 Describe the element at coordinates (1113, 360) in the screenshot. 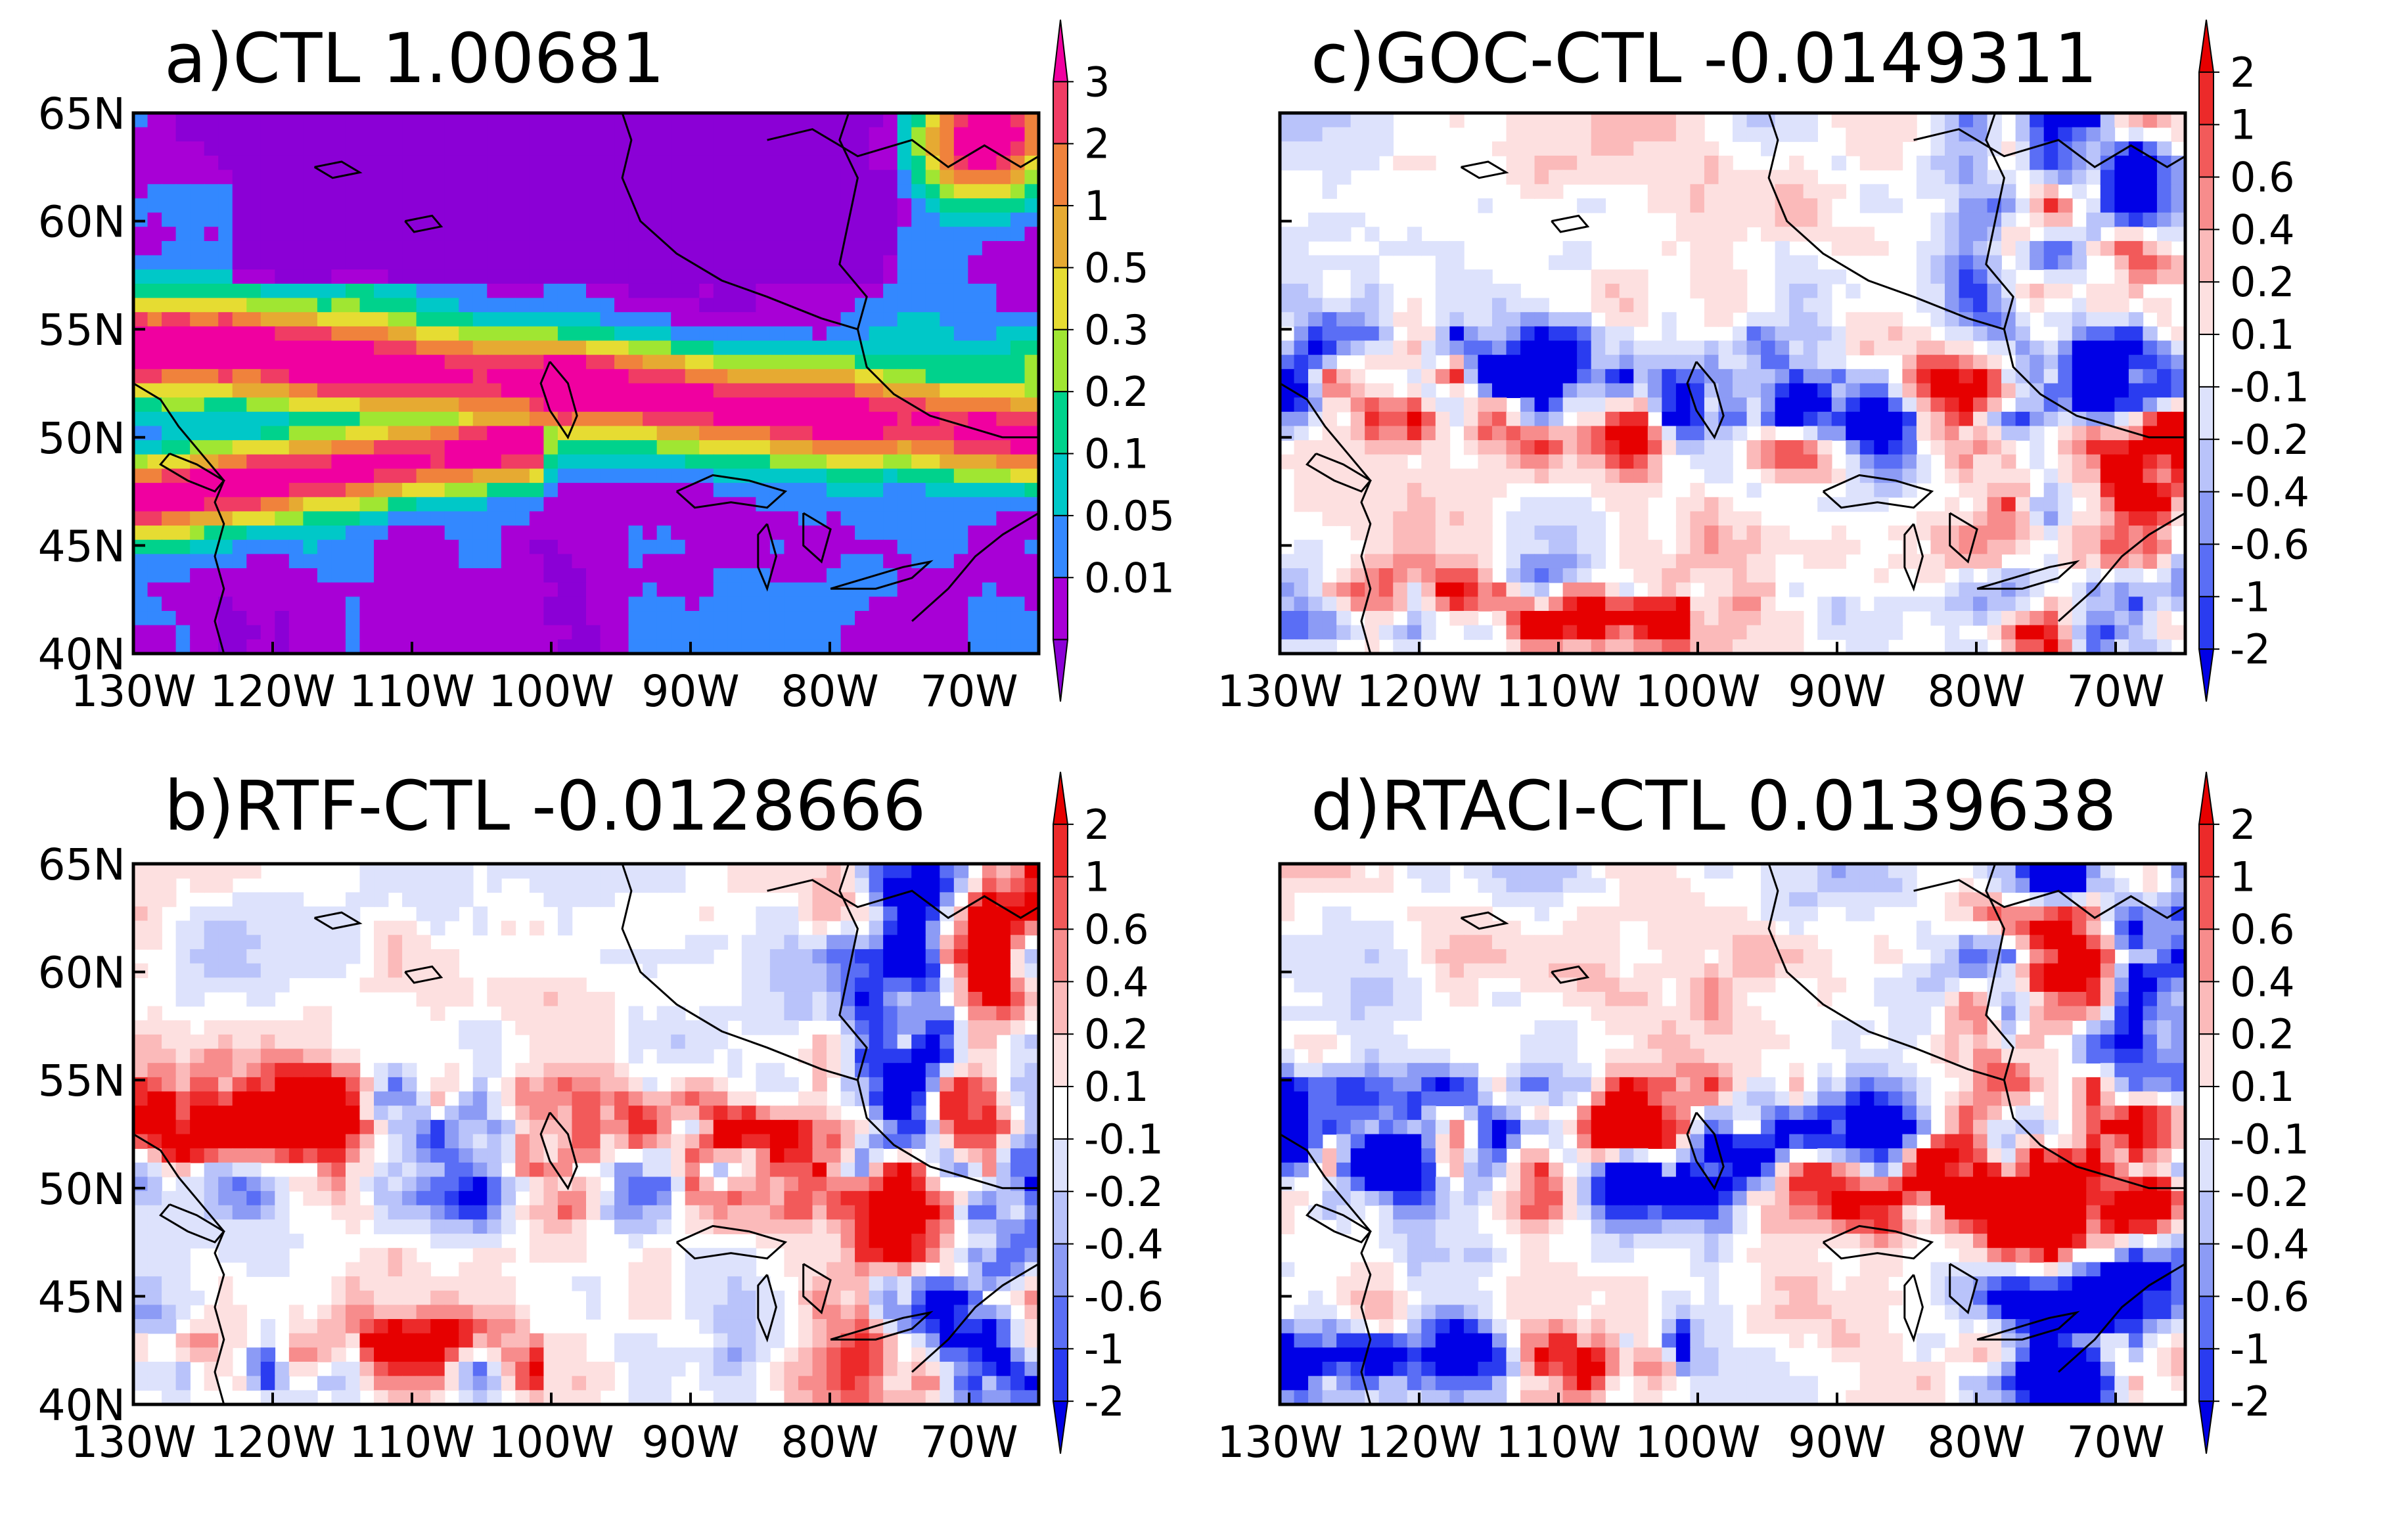

I see `colorbar: 3 2 1 0.5 0.3 0.2 0.1 0.05 0.01` at that location.